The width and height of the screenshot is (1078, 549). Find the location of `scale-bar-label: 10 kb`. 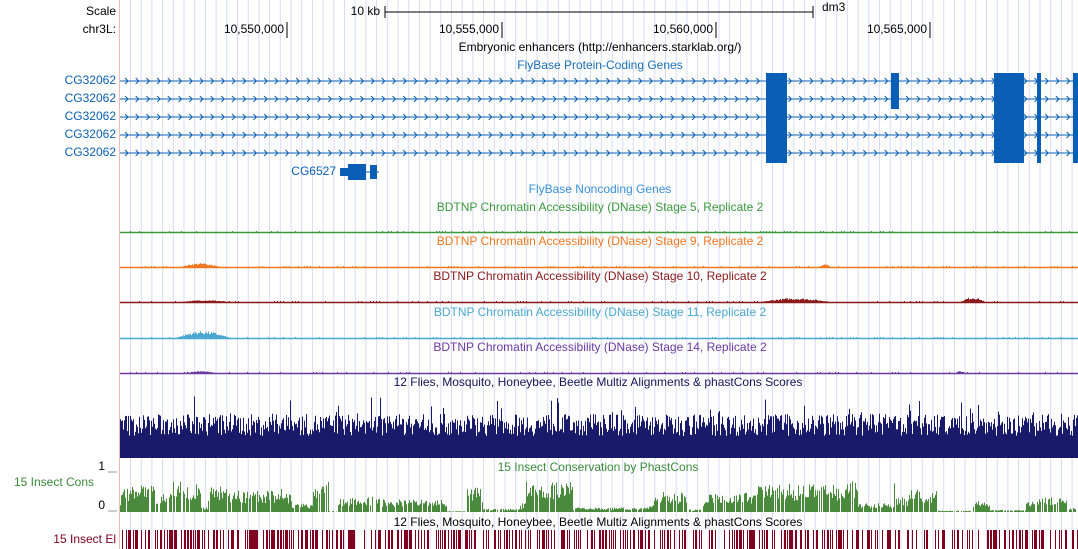

scale-bar-label: 10 kb is located at coordinates (366, 11).